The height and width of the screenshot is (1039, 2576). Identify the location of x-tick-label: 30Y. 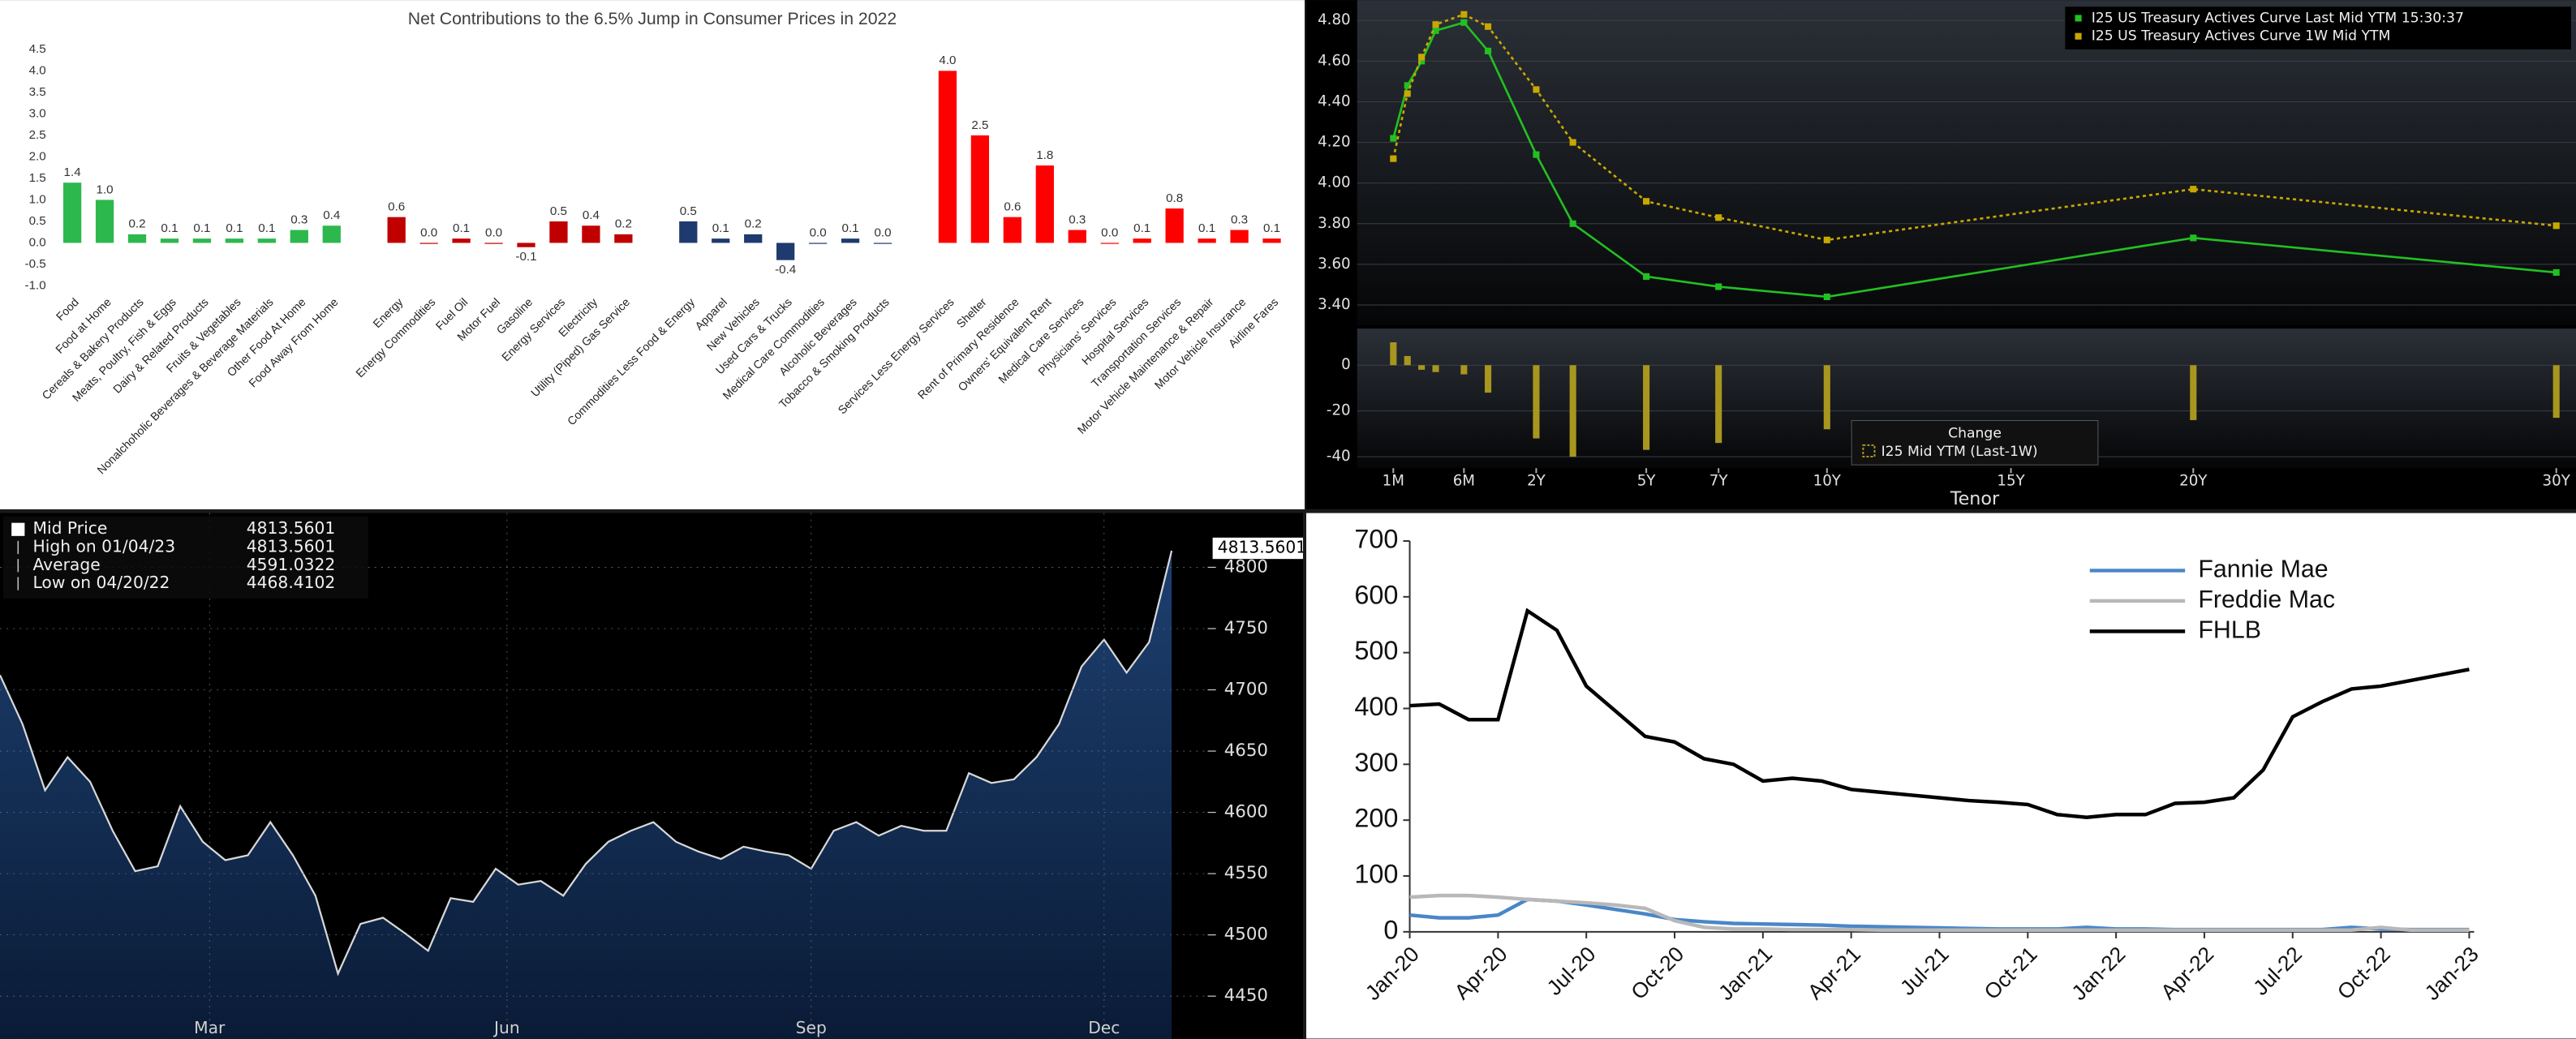
(2557, 481).